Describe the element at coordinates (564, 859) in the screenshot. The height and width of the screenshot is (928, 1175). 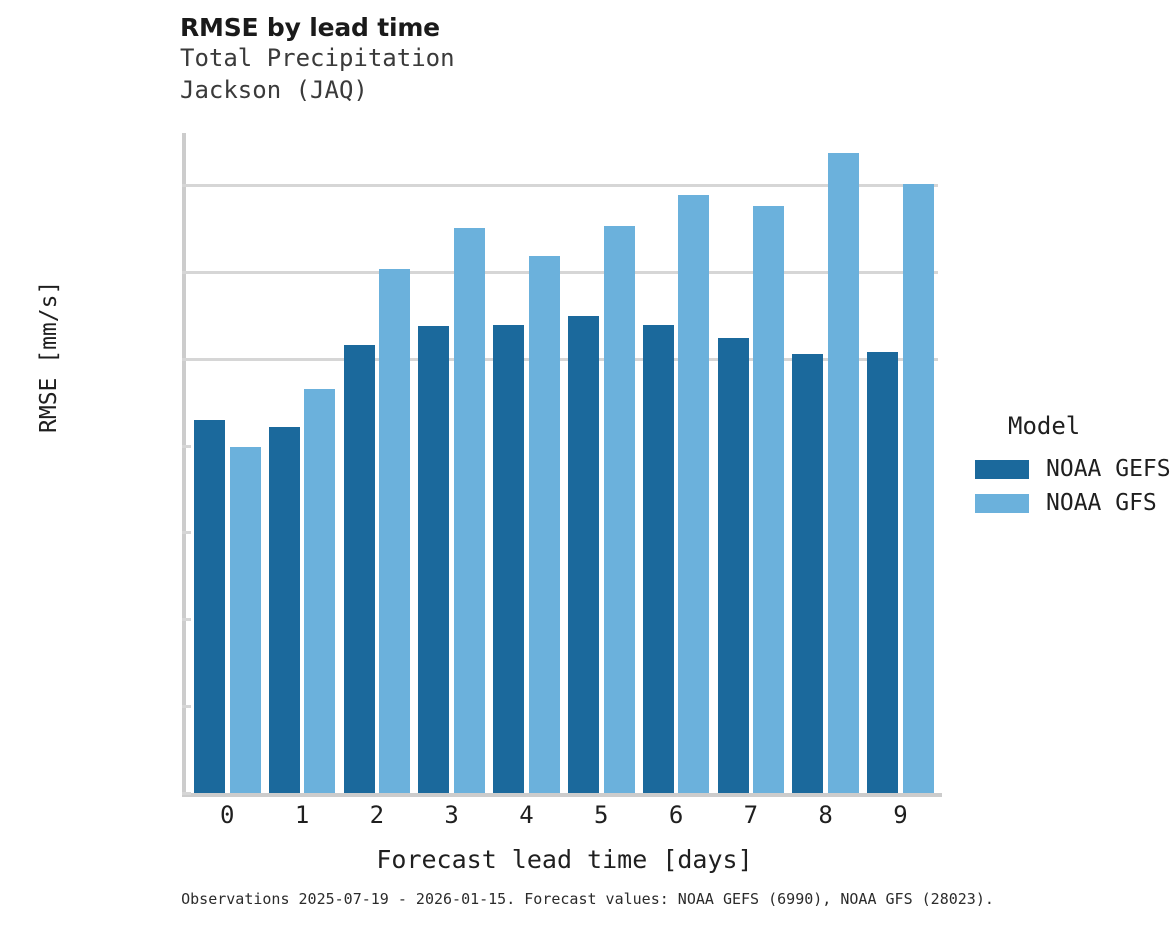
I see `x-axis-label: Forecast lead time [days]` at that location.